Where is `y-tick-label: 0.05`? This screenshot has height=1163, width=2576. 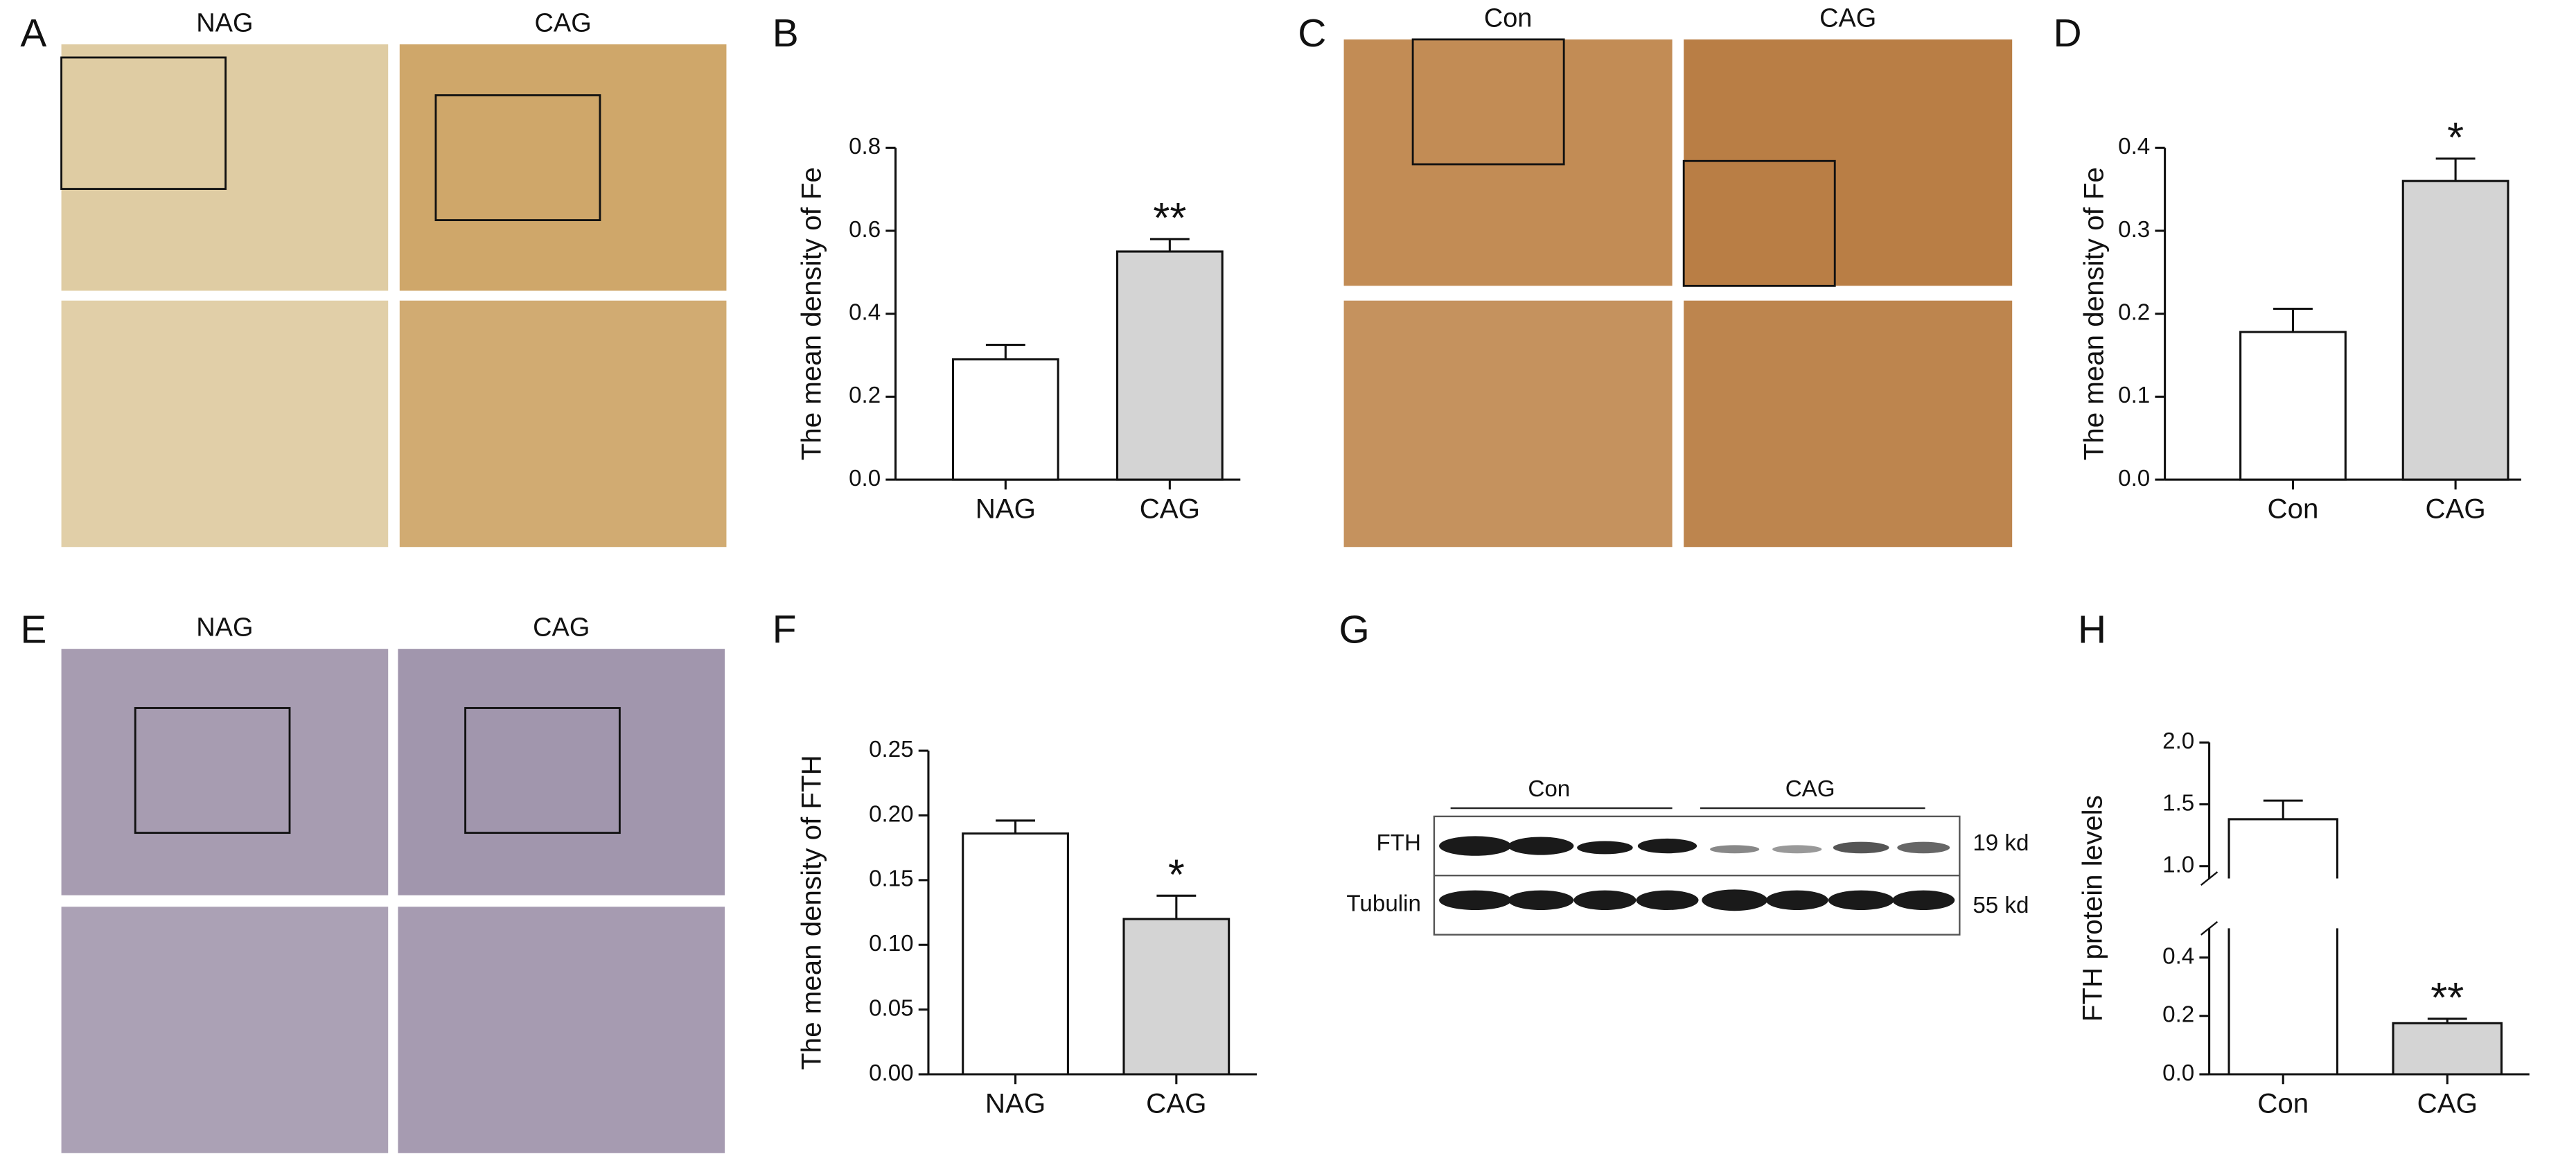 y-tick-label: 0.05 is located at coordinates (891, 1008).